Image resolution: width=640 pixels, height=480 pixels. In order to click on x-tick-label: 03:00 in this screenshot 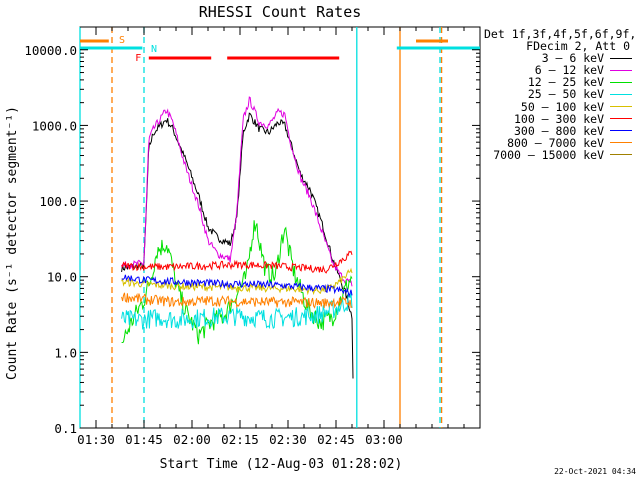, I will do `click(384, 439)`.